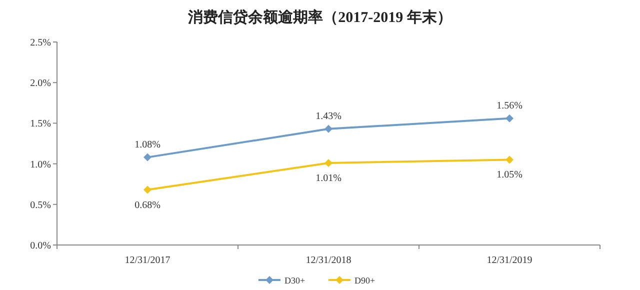 This screenshot has width=640, height=290. Describe the element at coordinates (40, 43) in the screenshot. I see `y-tick-label: 2.5%` at that location.